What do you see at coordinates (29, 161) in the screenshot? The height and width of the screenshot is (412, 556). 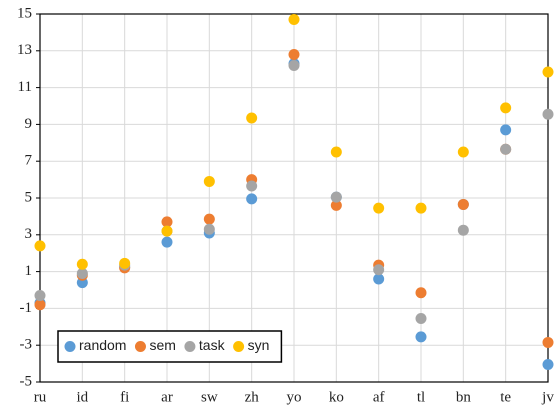 I see `y-tick-label: 7` at bounding box center [29, 161].